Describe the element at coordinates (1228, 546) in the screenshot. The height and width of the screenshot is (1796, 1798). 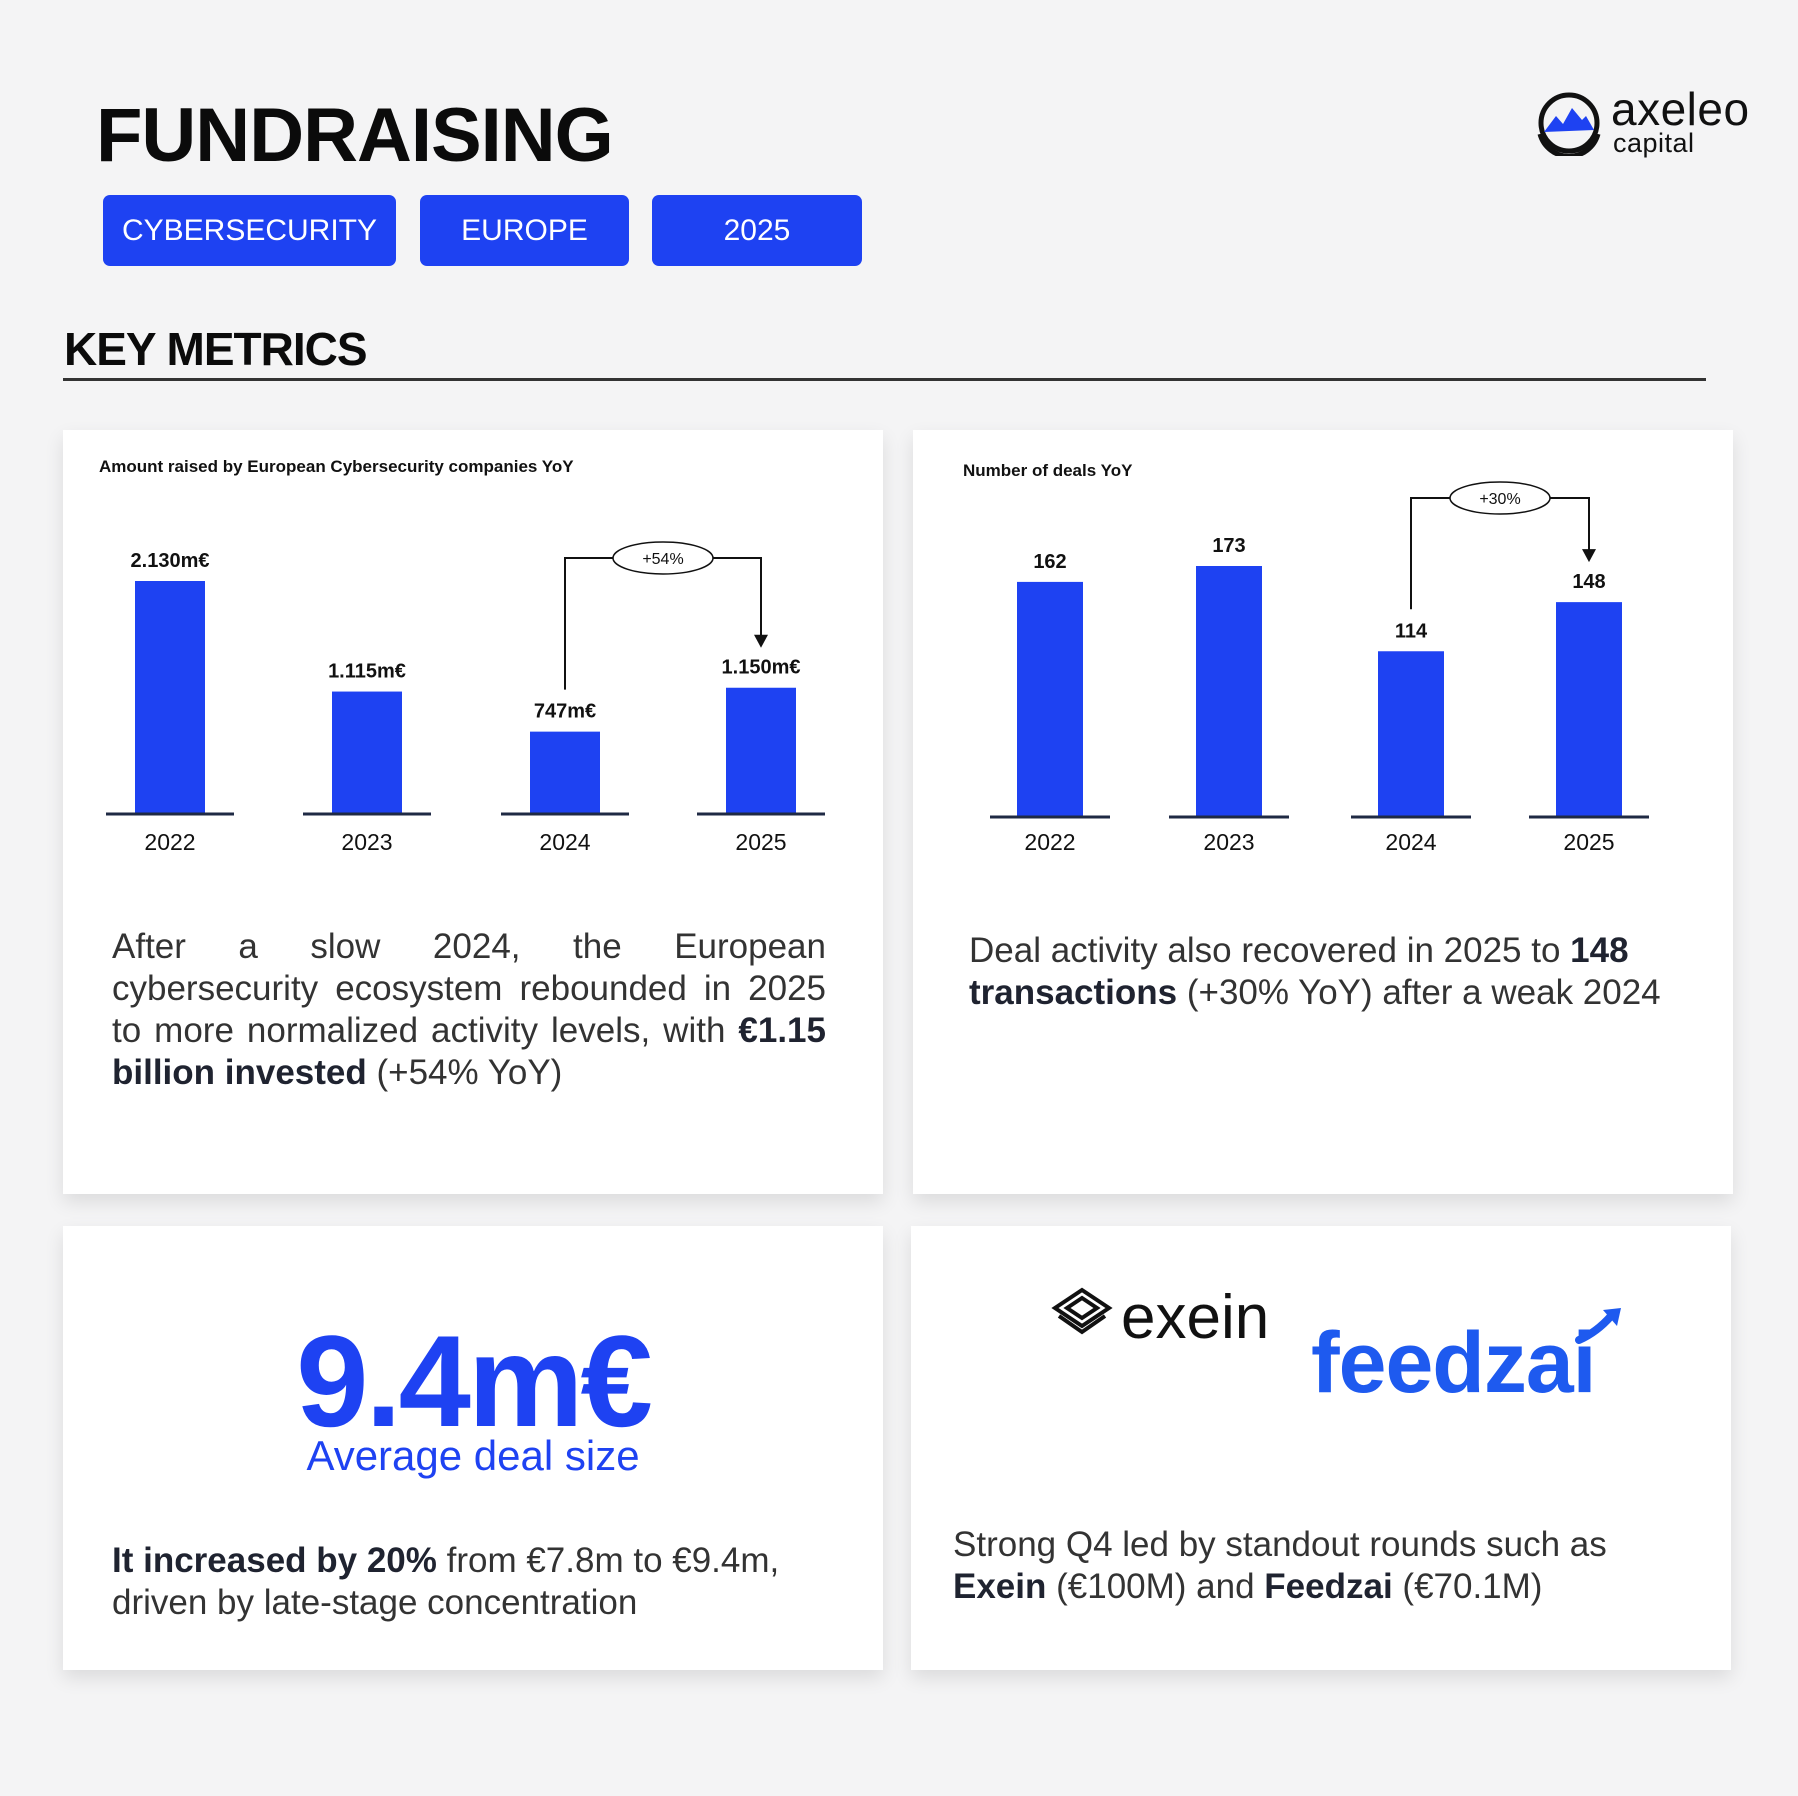
I see `value-label-2023: 173` at that location.